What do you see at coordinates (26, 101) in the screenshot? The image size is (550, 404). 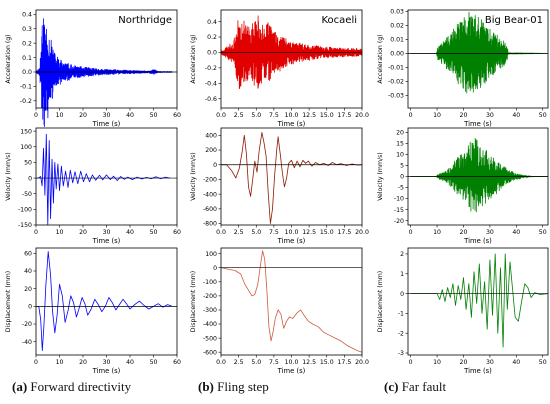 I see `y-tick-label: -0.2` at bounding box center [26, 101].